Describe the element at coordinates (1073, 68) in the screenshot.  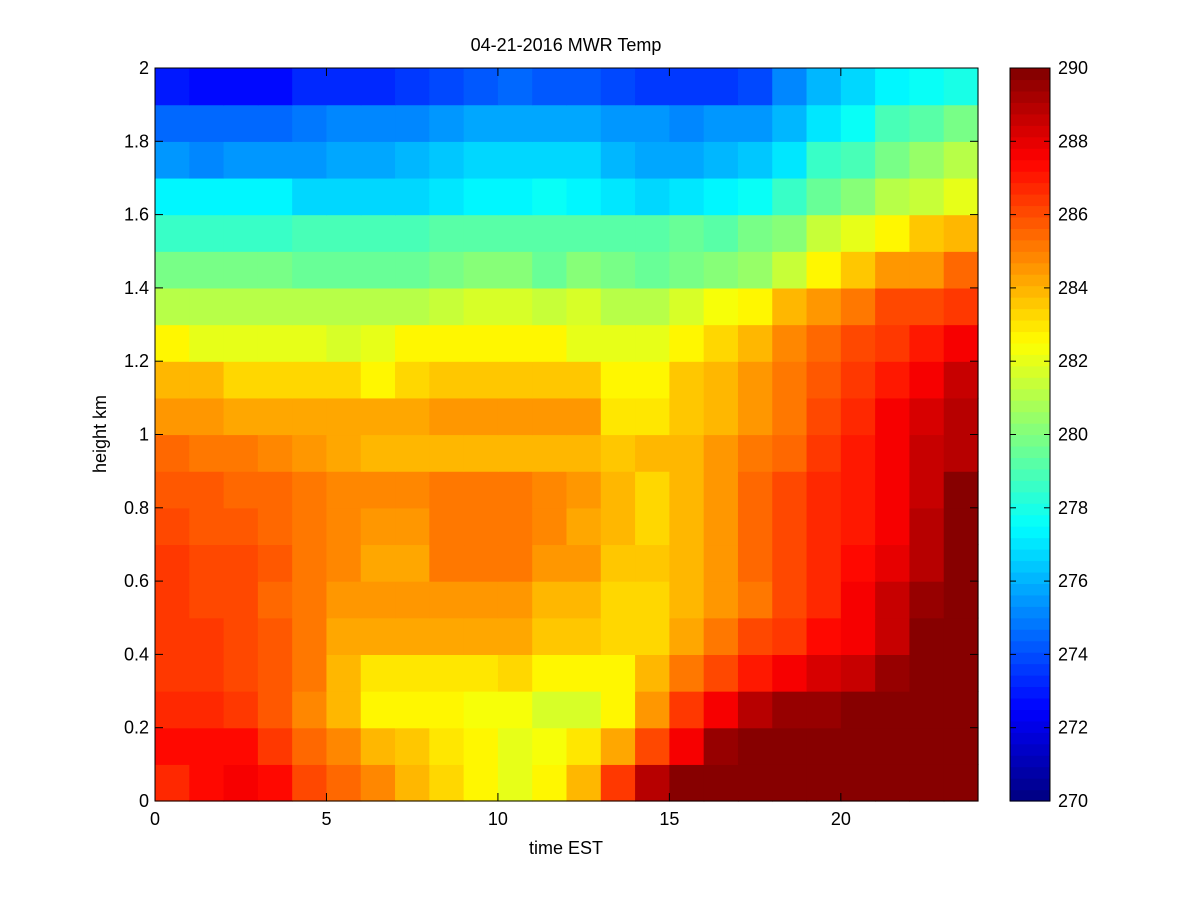
I see `colorbar-tick-label: 290` at that location.